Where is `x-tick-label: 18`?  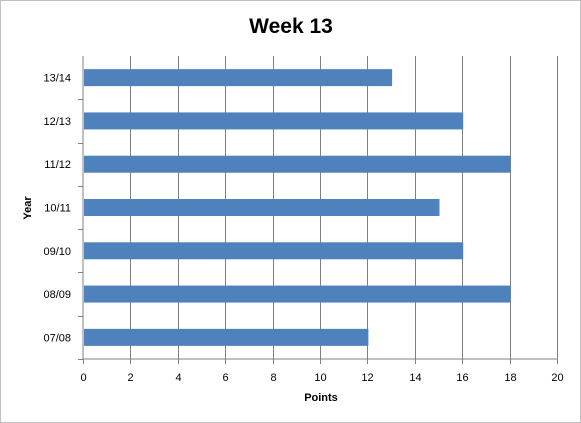 x-tick-label: 18 is located at coordinates (510, 378).